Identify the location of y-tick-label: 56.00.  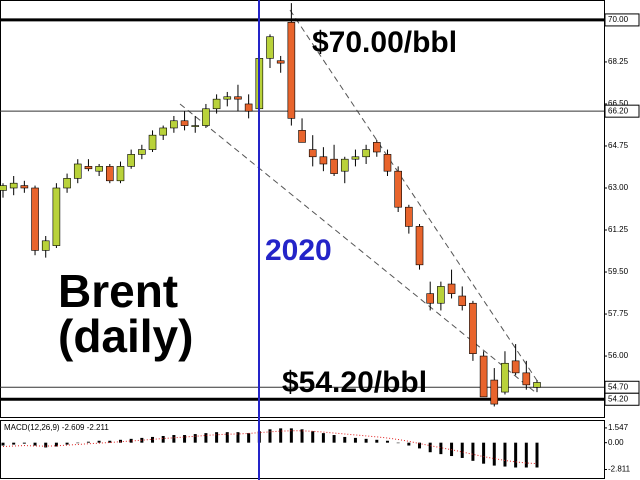
(618, 355).